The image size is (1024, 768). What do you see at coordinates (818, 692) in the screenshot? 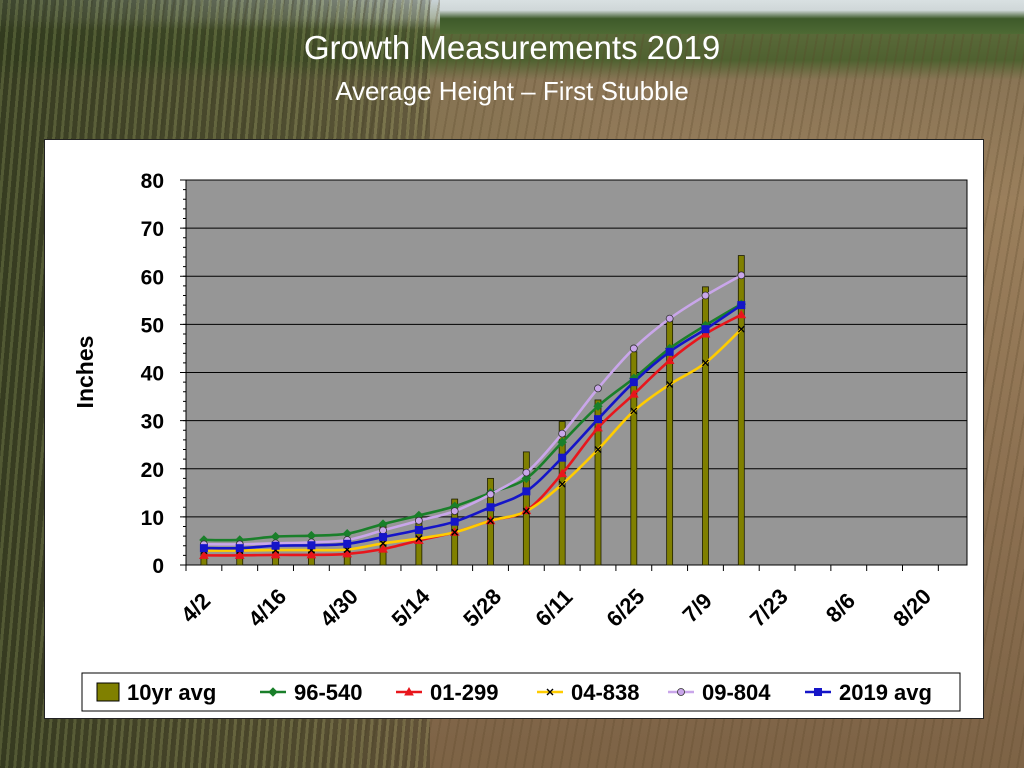
I see `legend-marker-2019-avg` at bounding box center [818, 692].